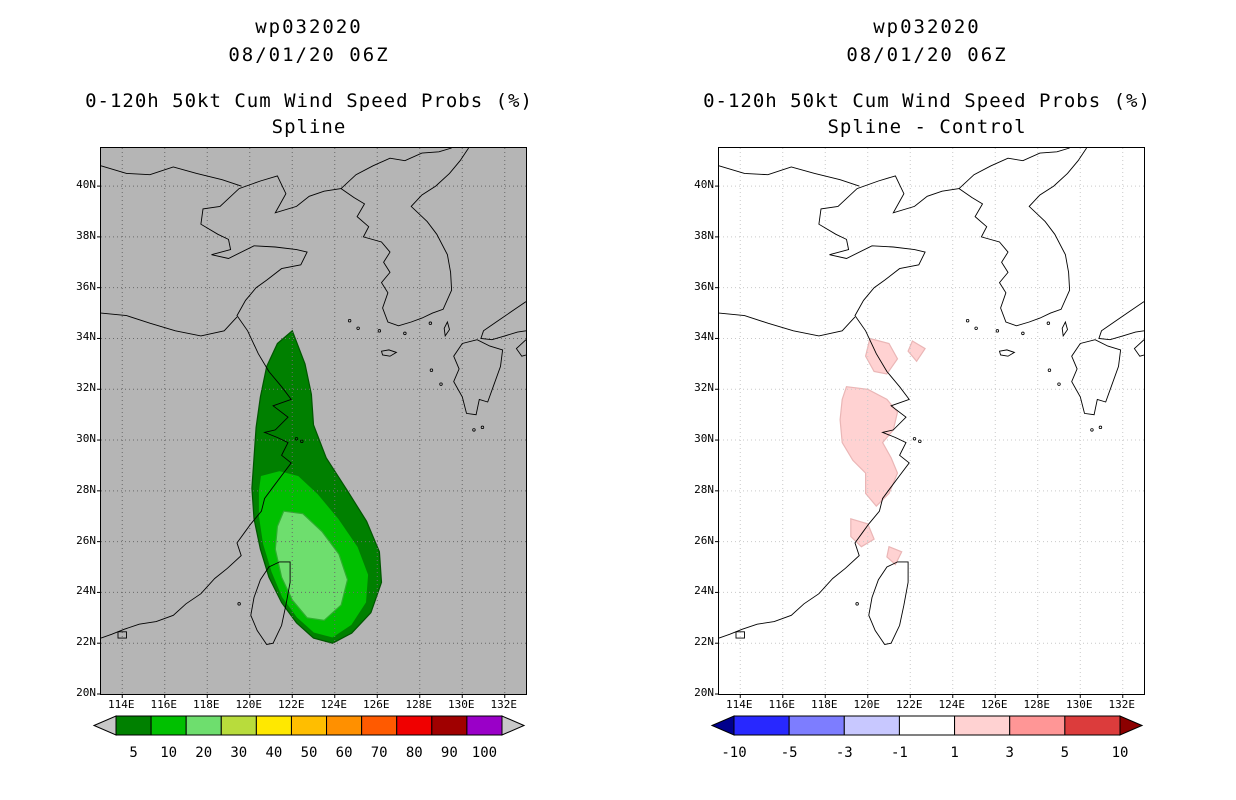  I want to click on colorbar-label: 80, so click(414, 753).